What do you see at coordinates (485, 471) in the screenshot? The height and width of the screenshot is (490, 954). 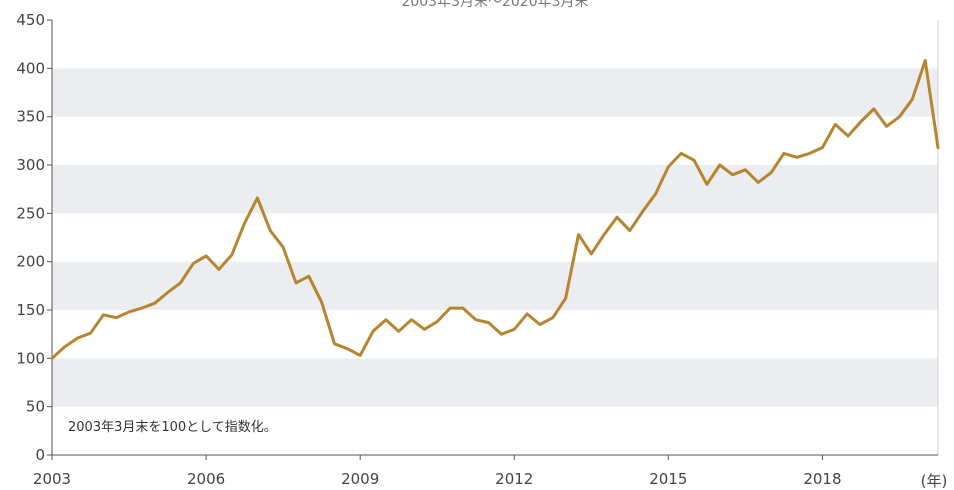 I see `x-axis: 2003 2006 2009 2012 2015 2018` at bounding box center [485, 471].